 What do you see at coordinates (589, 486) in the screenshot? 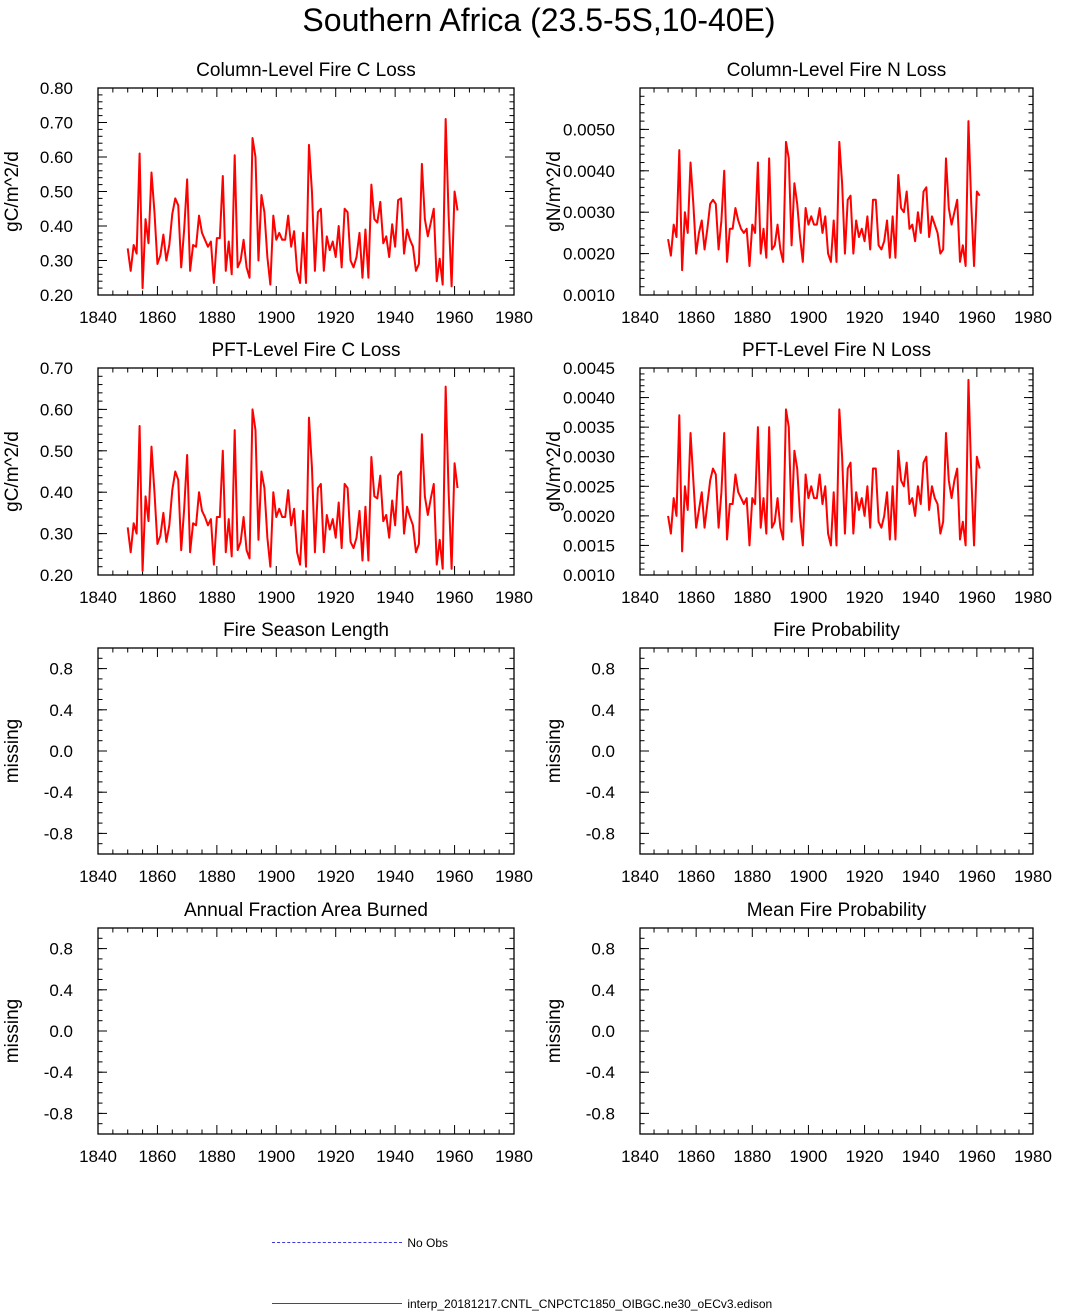
I see `y-tick-label: 0.0025` at bounding box center [589, 486].